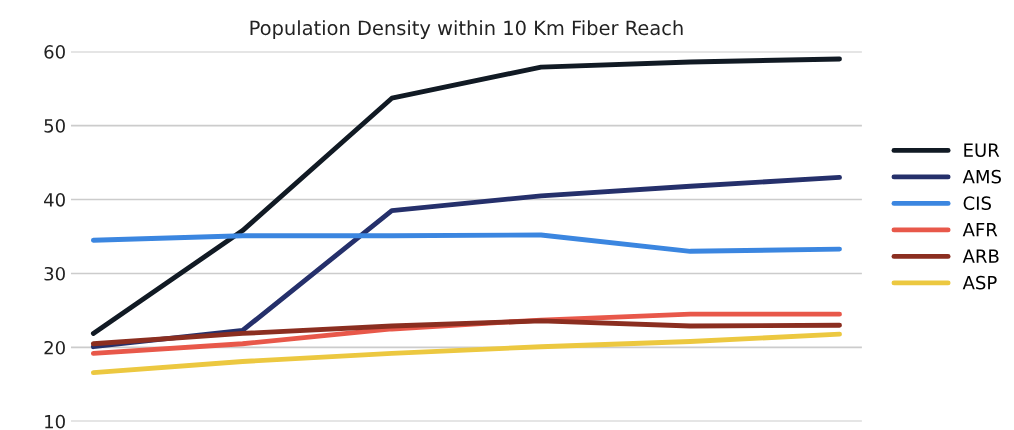 This screenshot has width=1014, height=430. What do you see at coordinates (54, 52) in the screenshot?
I see `y-tick-label: 60` at bounding box center [54, 52].